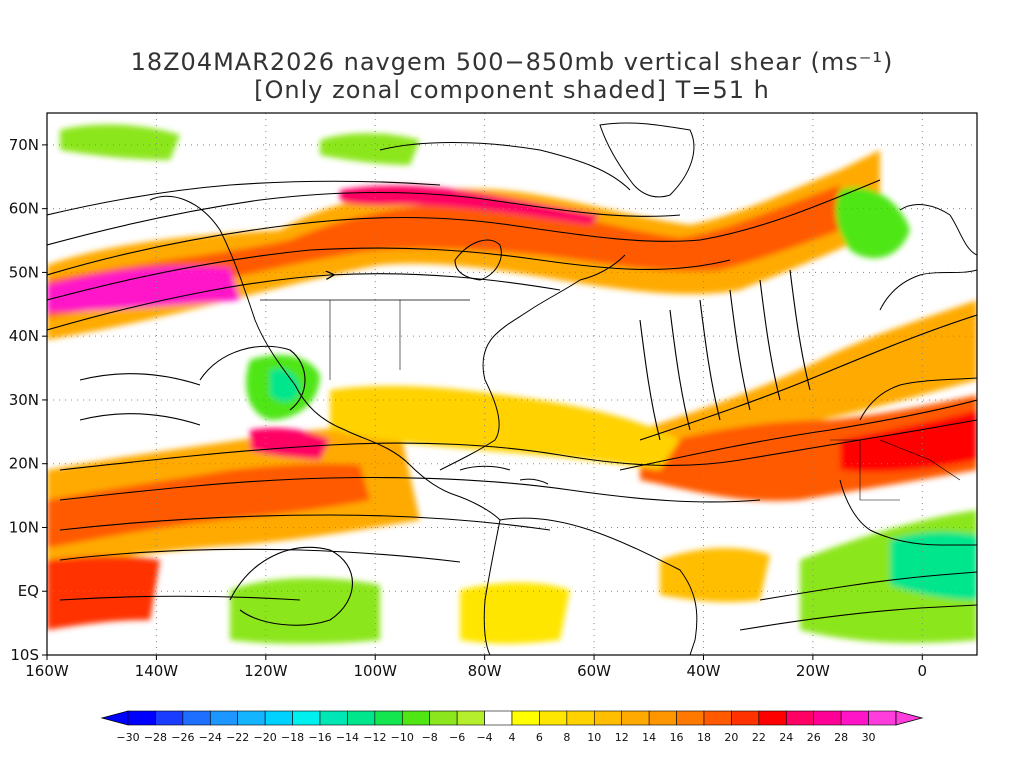 Image resolution: width=1024 pixels, height=768 pixels. I want to click on colorbar-label: −22, so click(237, 737).